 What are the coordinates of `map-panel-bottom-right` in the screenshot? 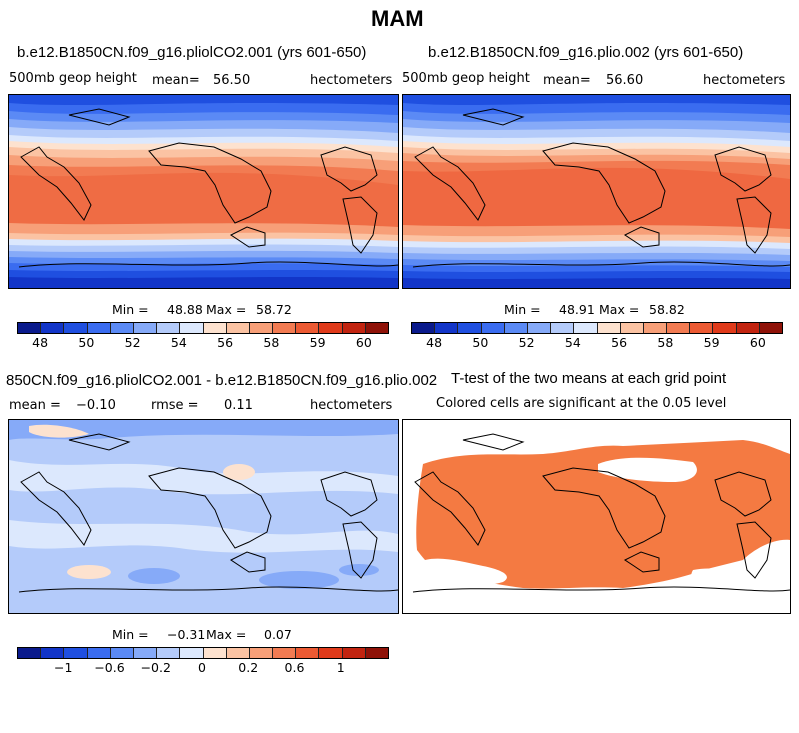 It's located at (596, 516).